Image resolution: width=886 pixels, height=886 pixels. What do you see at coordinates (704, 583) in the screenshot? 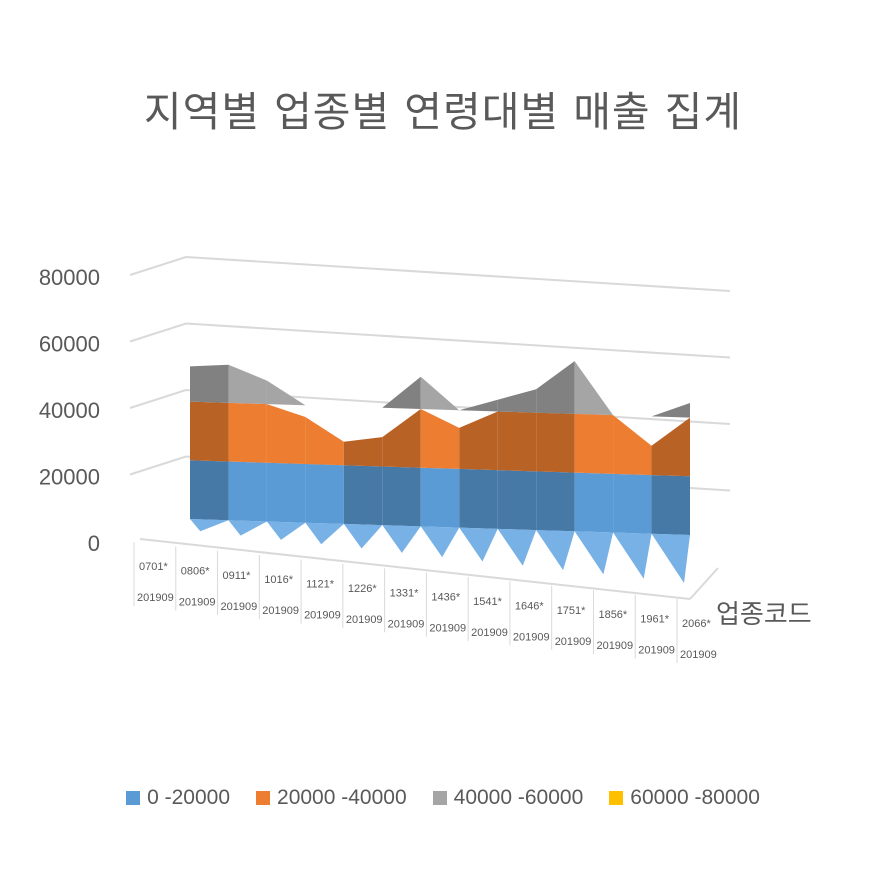
I see `floor-edge-side` at bounding box center [704, 583].